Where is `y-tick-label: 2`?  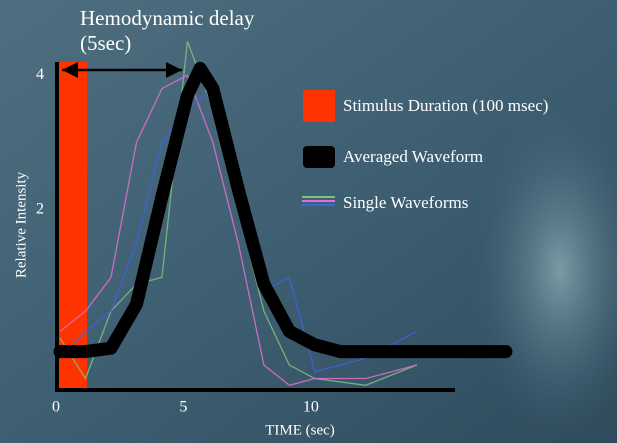 y-tick-label: 2 is located at coordinates (40, 209).